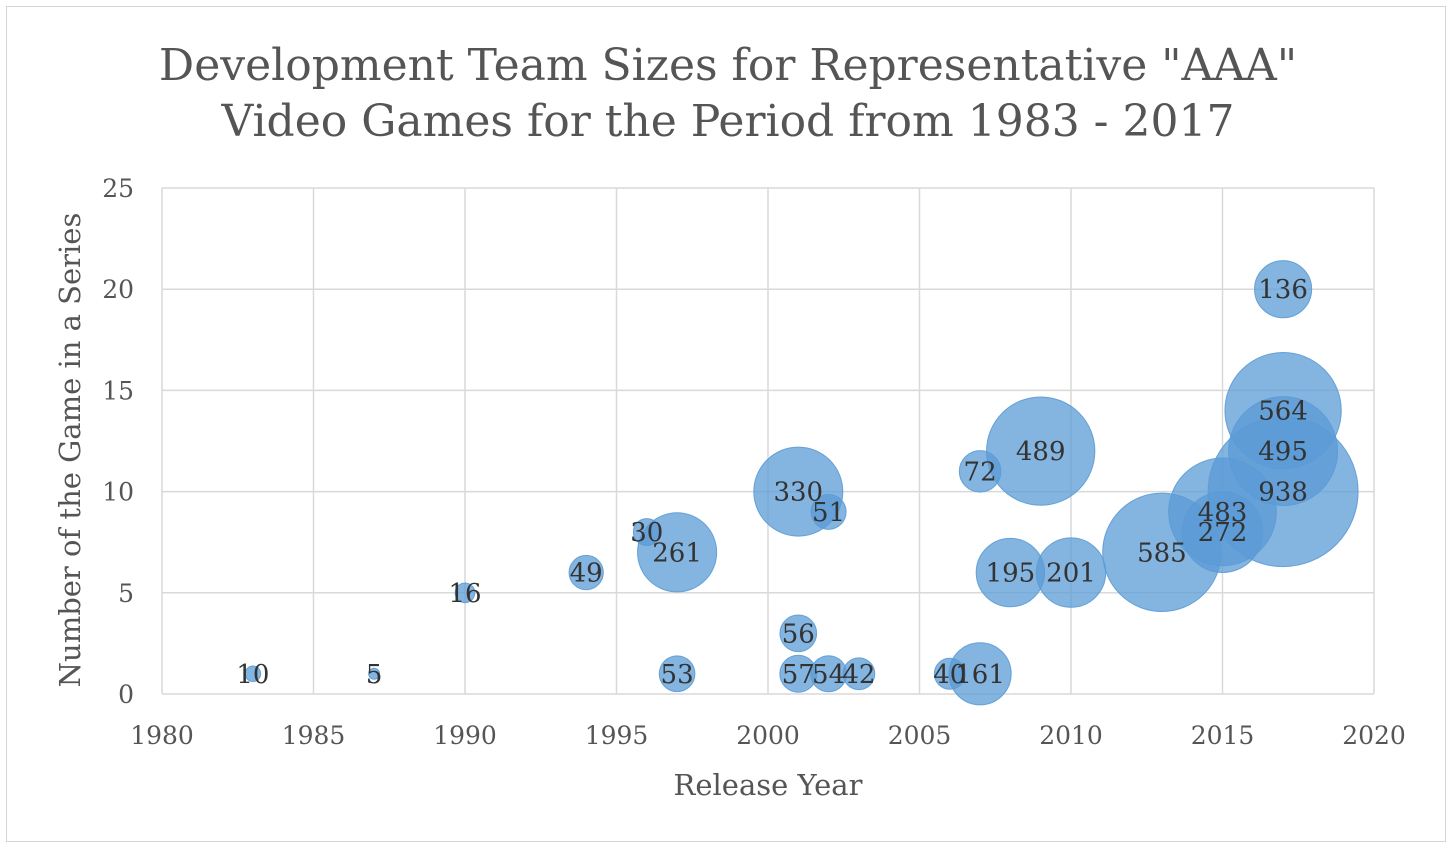  What do you see at coordinates (1283, 412) in the screenshot?
I see `bubble-label-22: 564` at bounding box center [1283, 412].